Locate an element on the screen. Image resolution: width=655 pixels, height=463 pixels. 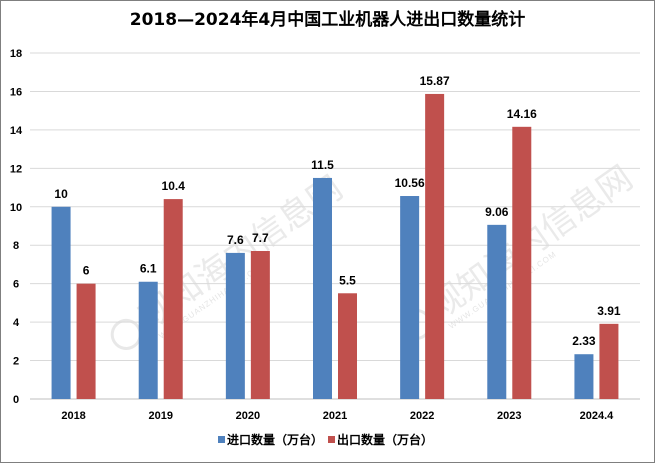
data-label: 2.33 is located at coordinates (584, 341).